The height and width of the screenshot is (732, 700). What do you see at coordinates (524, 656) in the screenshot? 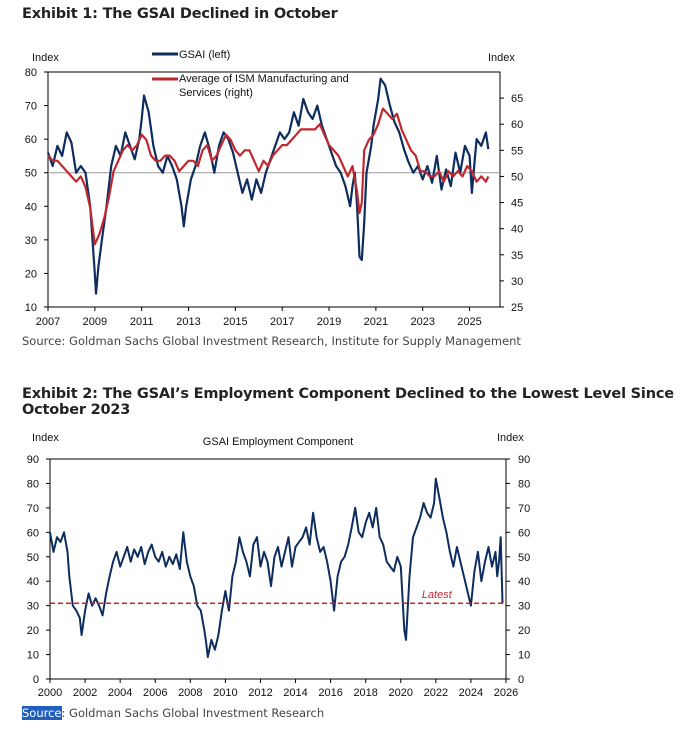
I see `right-tick-label: 10` at bounding box center [524, 656].